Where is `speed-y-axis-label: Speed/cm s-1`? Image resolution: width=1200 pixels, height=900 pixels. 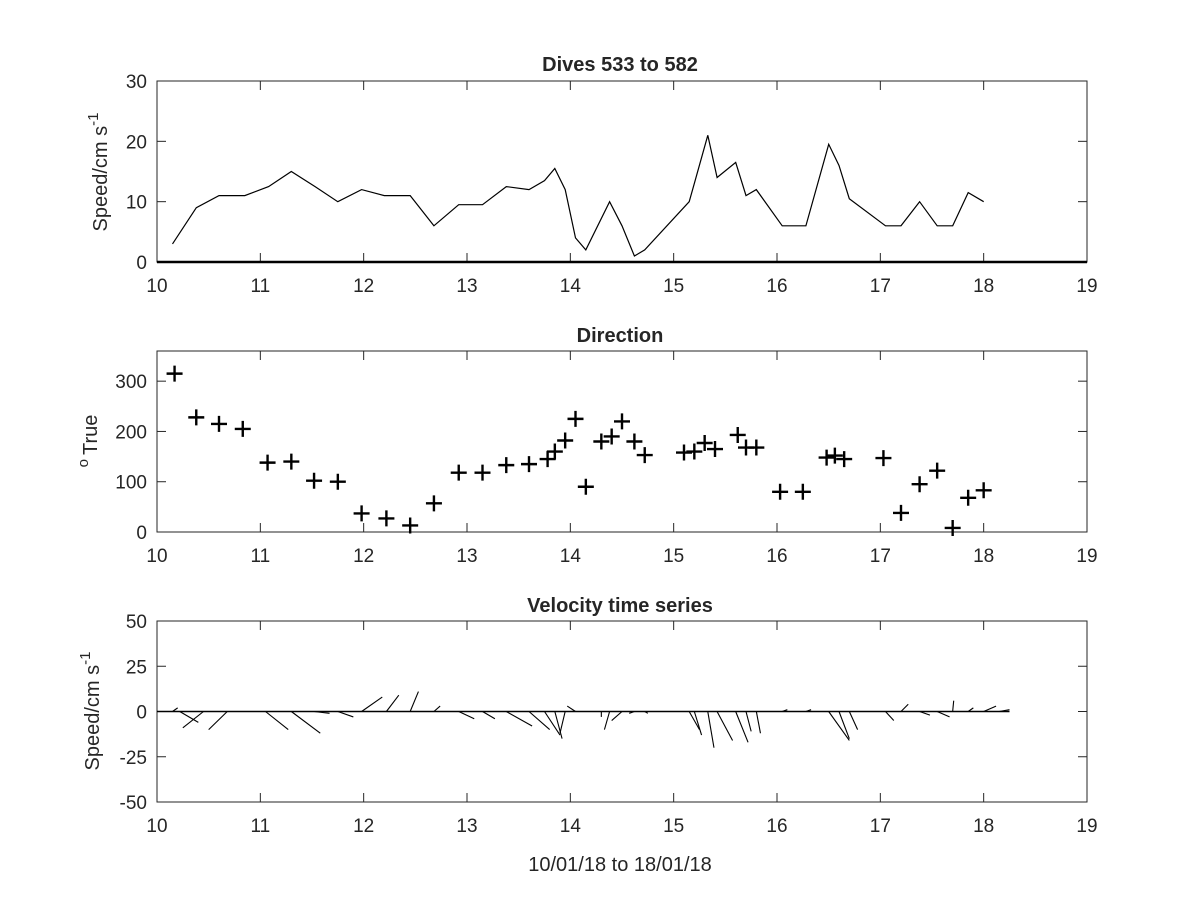
speed-y-axis-label: Speed/cm s-1 is located at coordinates (98, 172).